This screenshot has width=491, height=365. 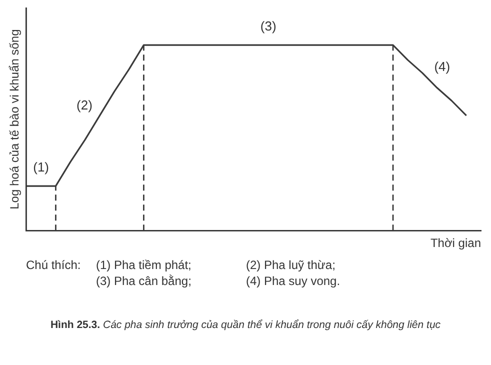 I want to click on text: (3) Pha cân bằng;, so click(x=144, y=281).